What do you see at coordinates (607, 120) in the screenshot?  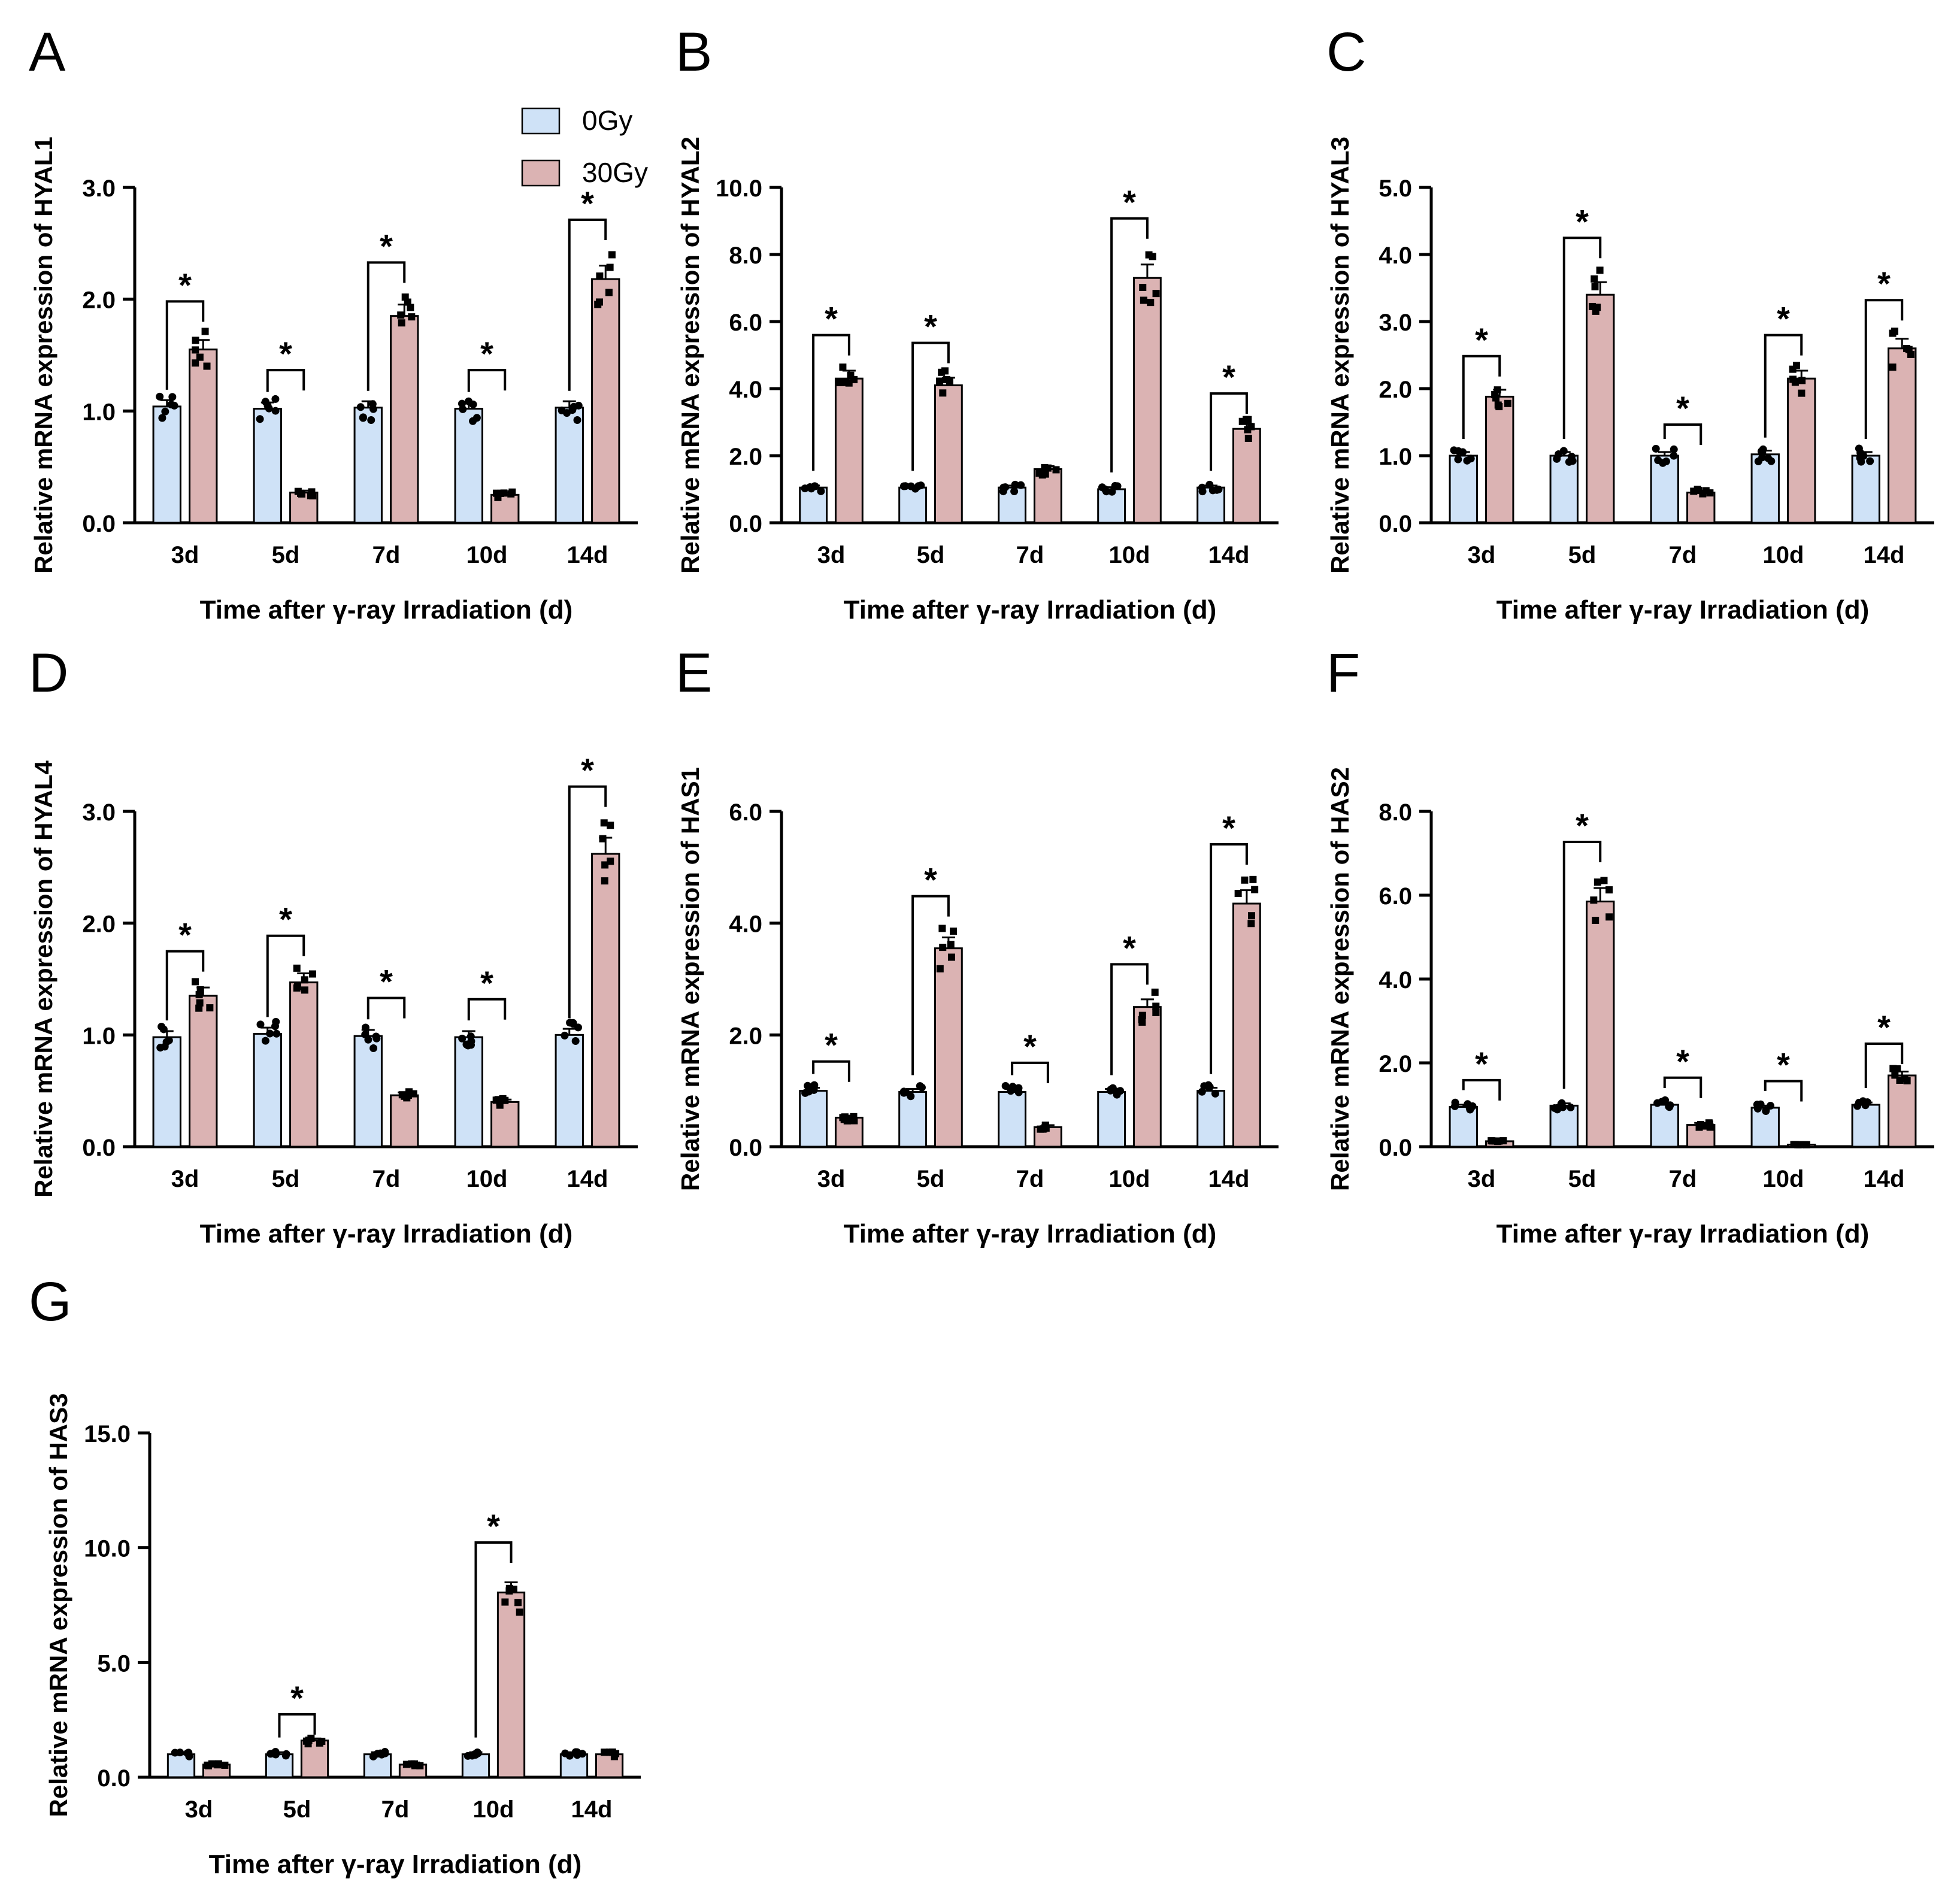 I see `legend-label-0gy: 0Gy` at bounding box center [607, 120].